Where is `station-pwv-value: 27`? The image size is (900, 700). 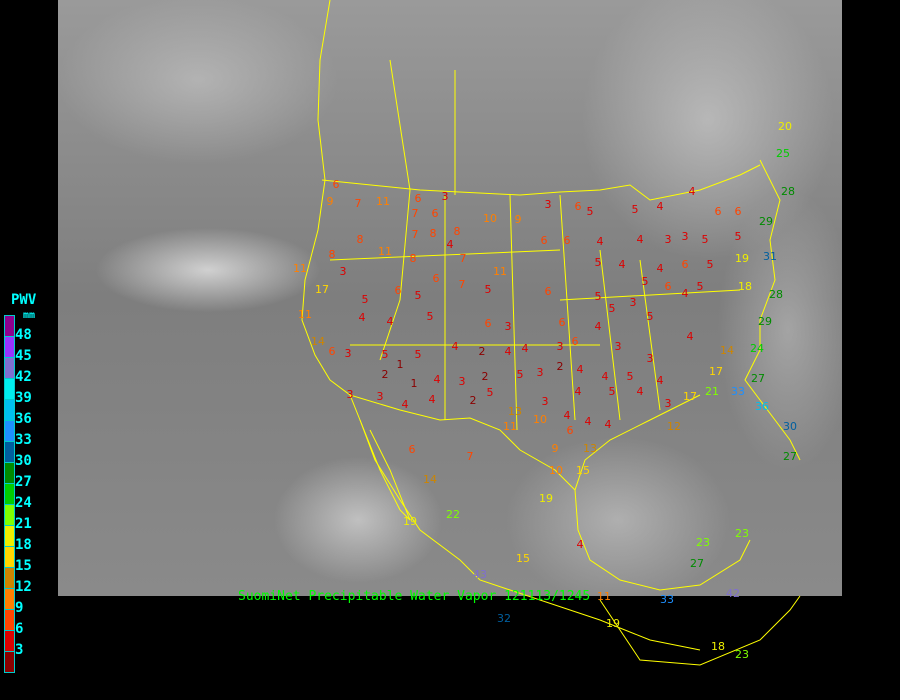 station-pwv-value: 27 is located at coordinates (758, 378).